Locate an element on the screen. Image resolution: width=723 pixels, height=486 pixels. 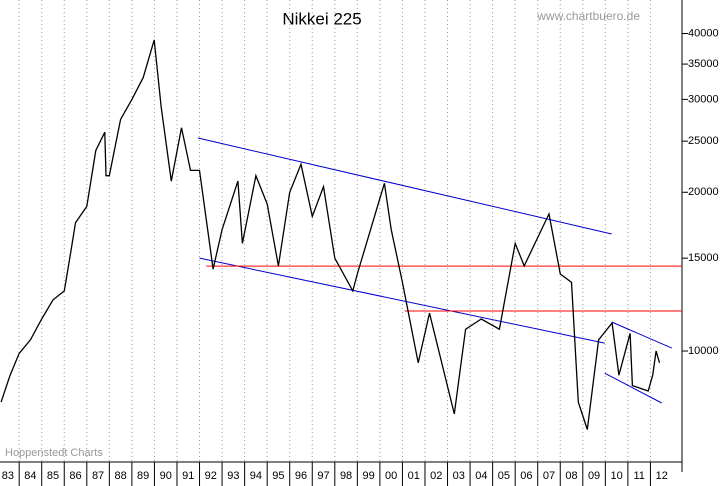
x-tick-label: 99 is located at coordinates (368, 476).